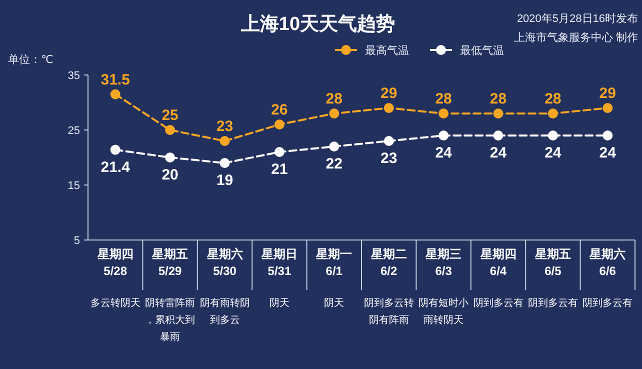 This screenshot has width=642, height=369. What do you see at coordinates (389, 286) in the screenshot?
I see `category-label: 星期二 6/2 阴到多云转阴有阵雨` at bounding box center [389, 286].